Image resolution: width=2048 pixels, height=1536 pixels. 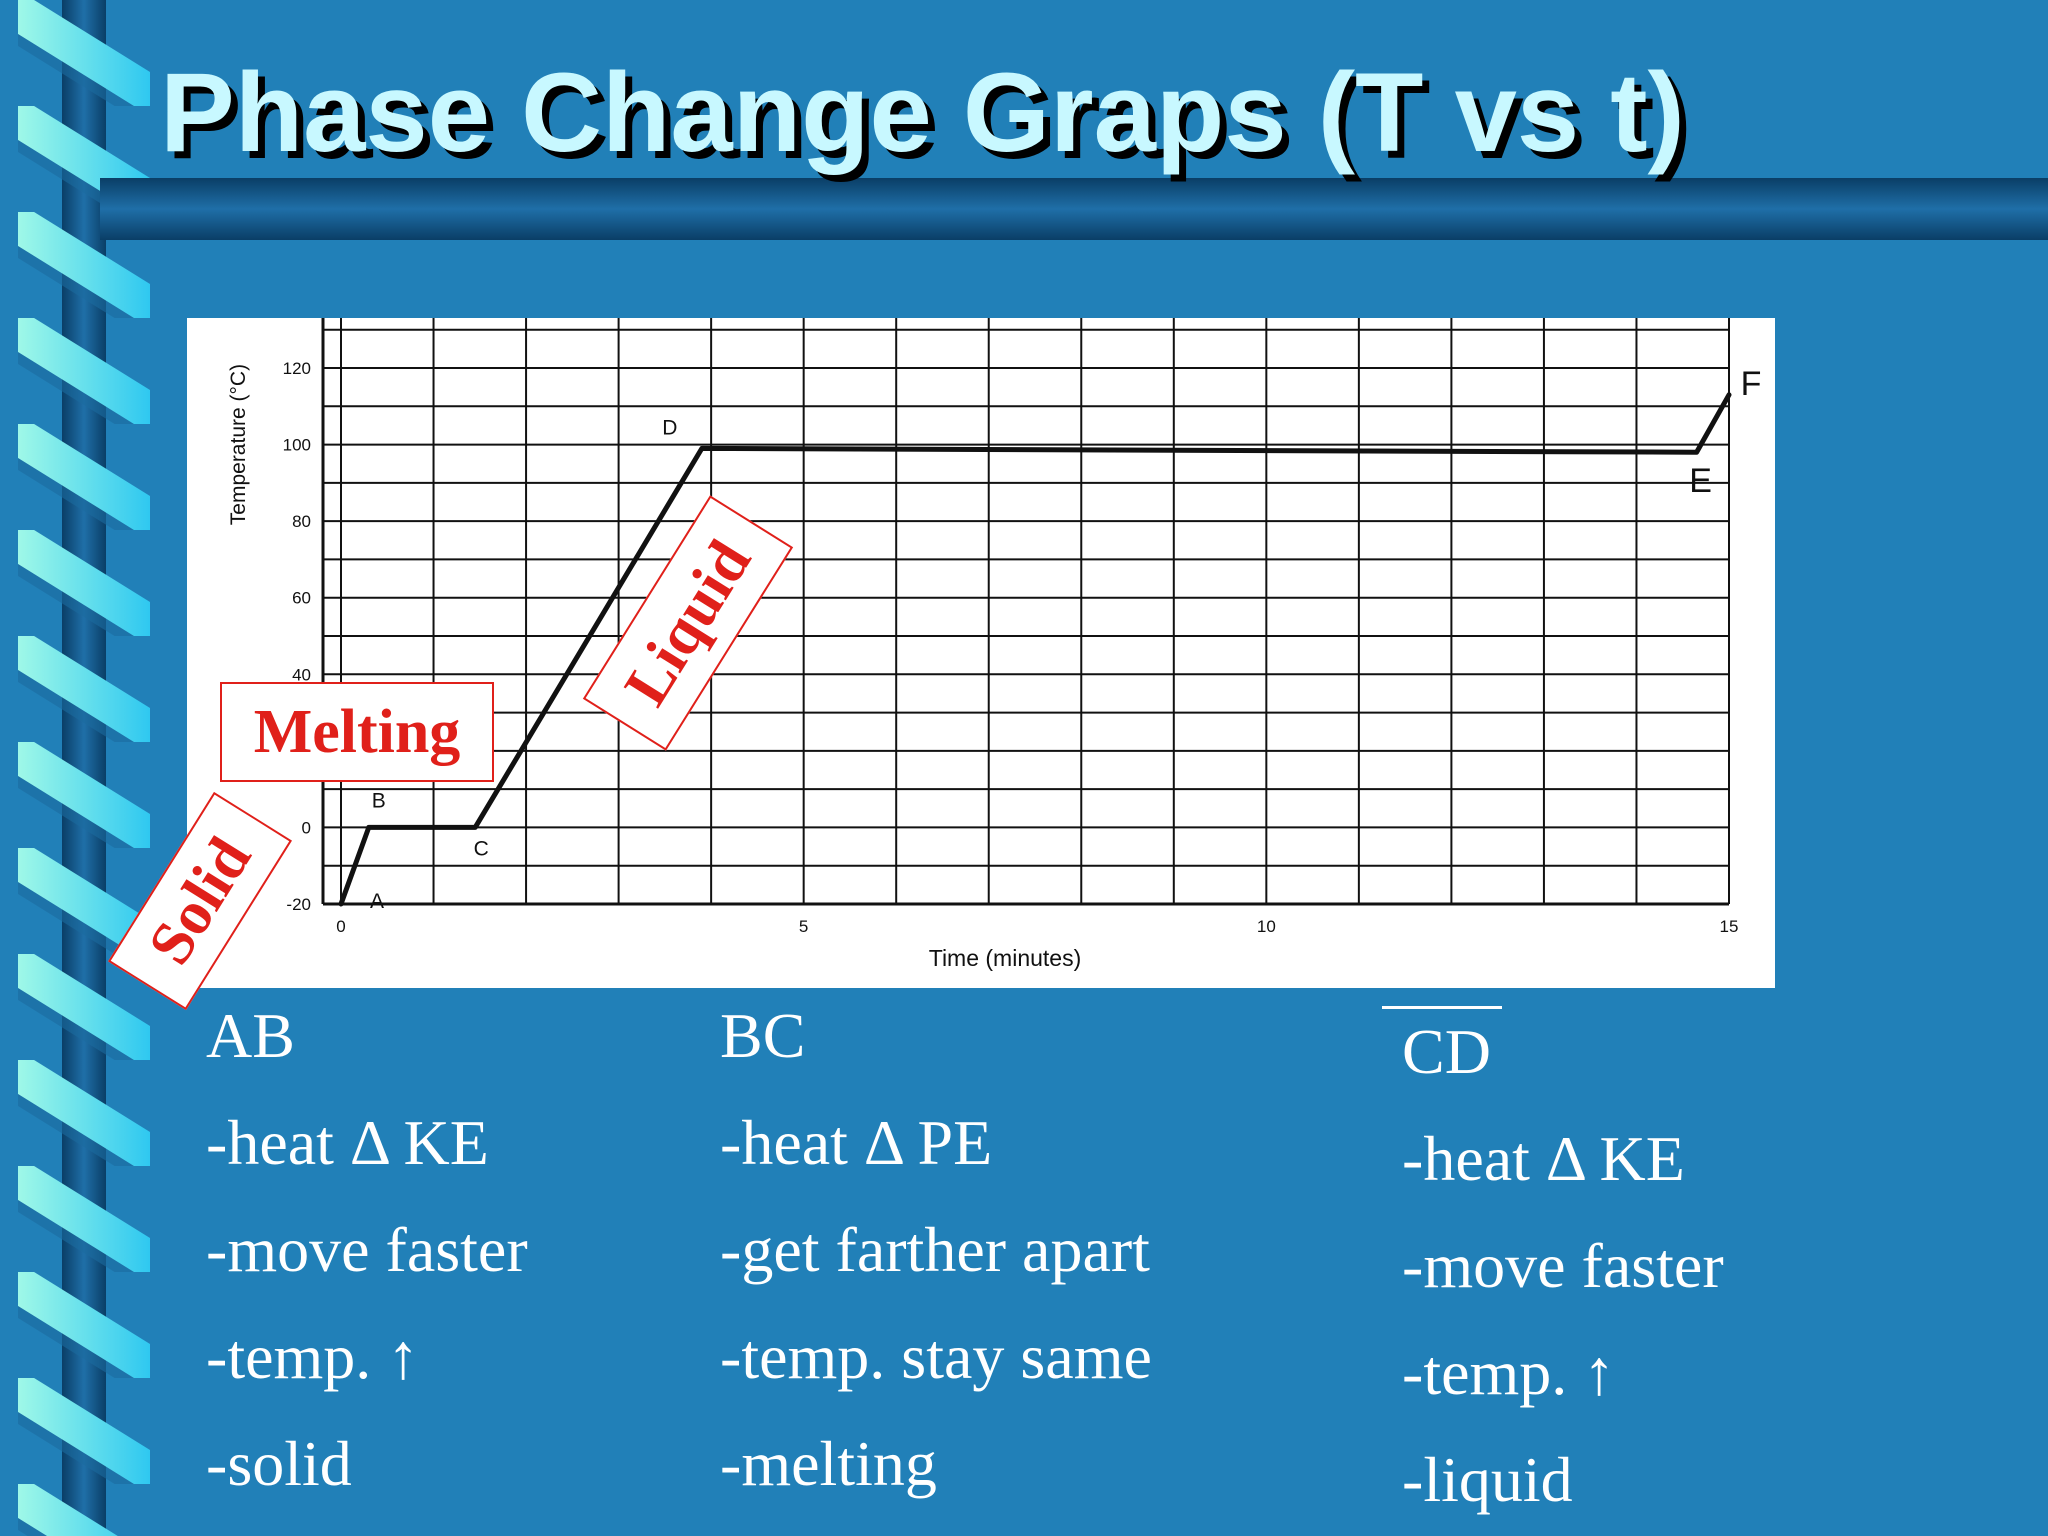 What do you see at coordinates (669, 427) in the screenshot?
I see `point-label-d: D` at bounding box center [669, 427].